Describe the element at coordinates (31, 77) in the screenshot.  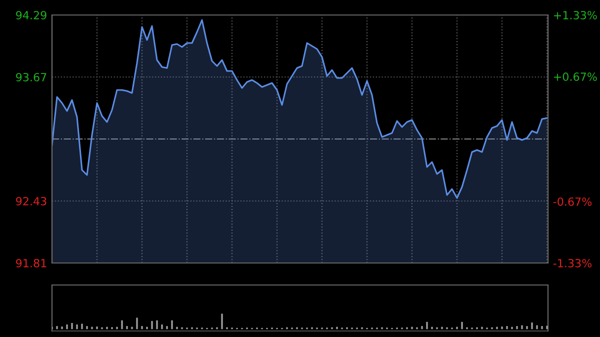
I see `y-tick-label: 93.67` at that location.